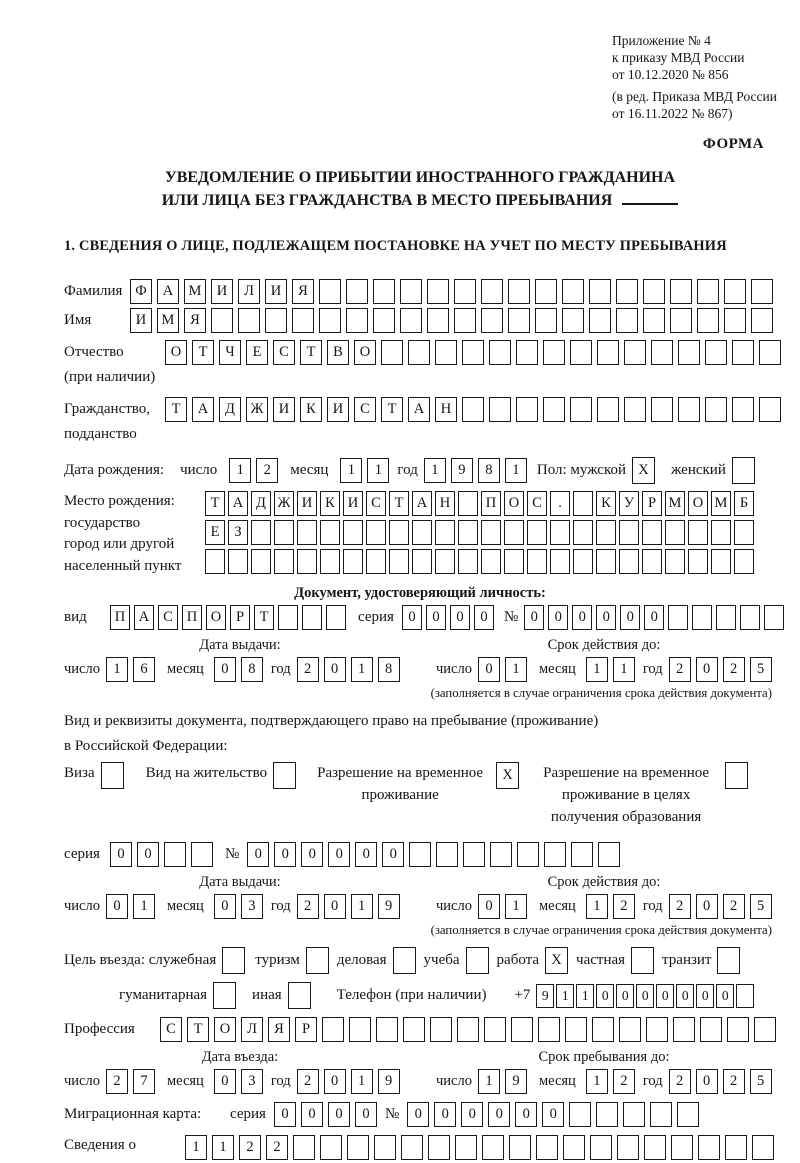 The width and height of the screenshot is (800, 1163). What do you see at coordinates (198, 1029) in the screenshot?
I see `char-cell: Т` at bounding box center [198, 1029].